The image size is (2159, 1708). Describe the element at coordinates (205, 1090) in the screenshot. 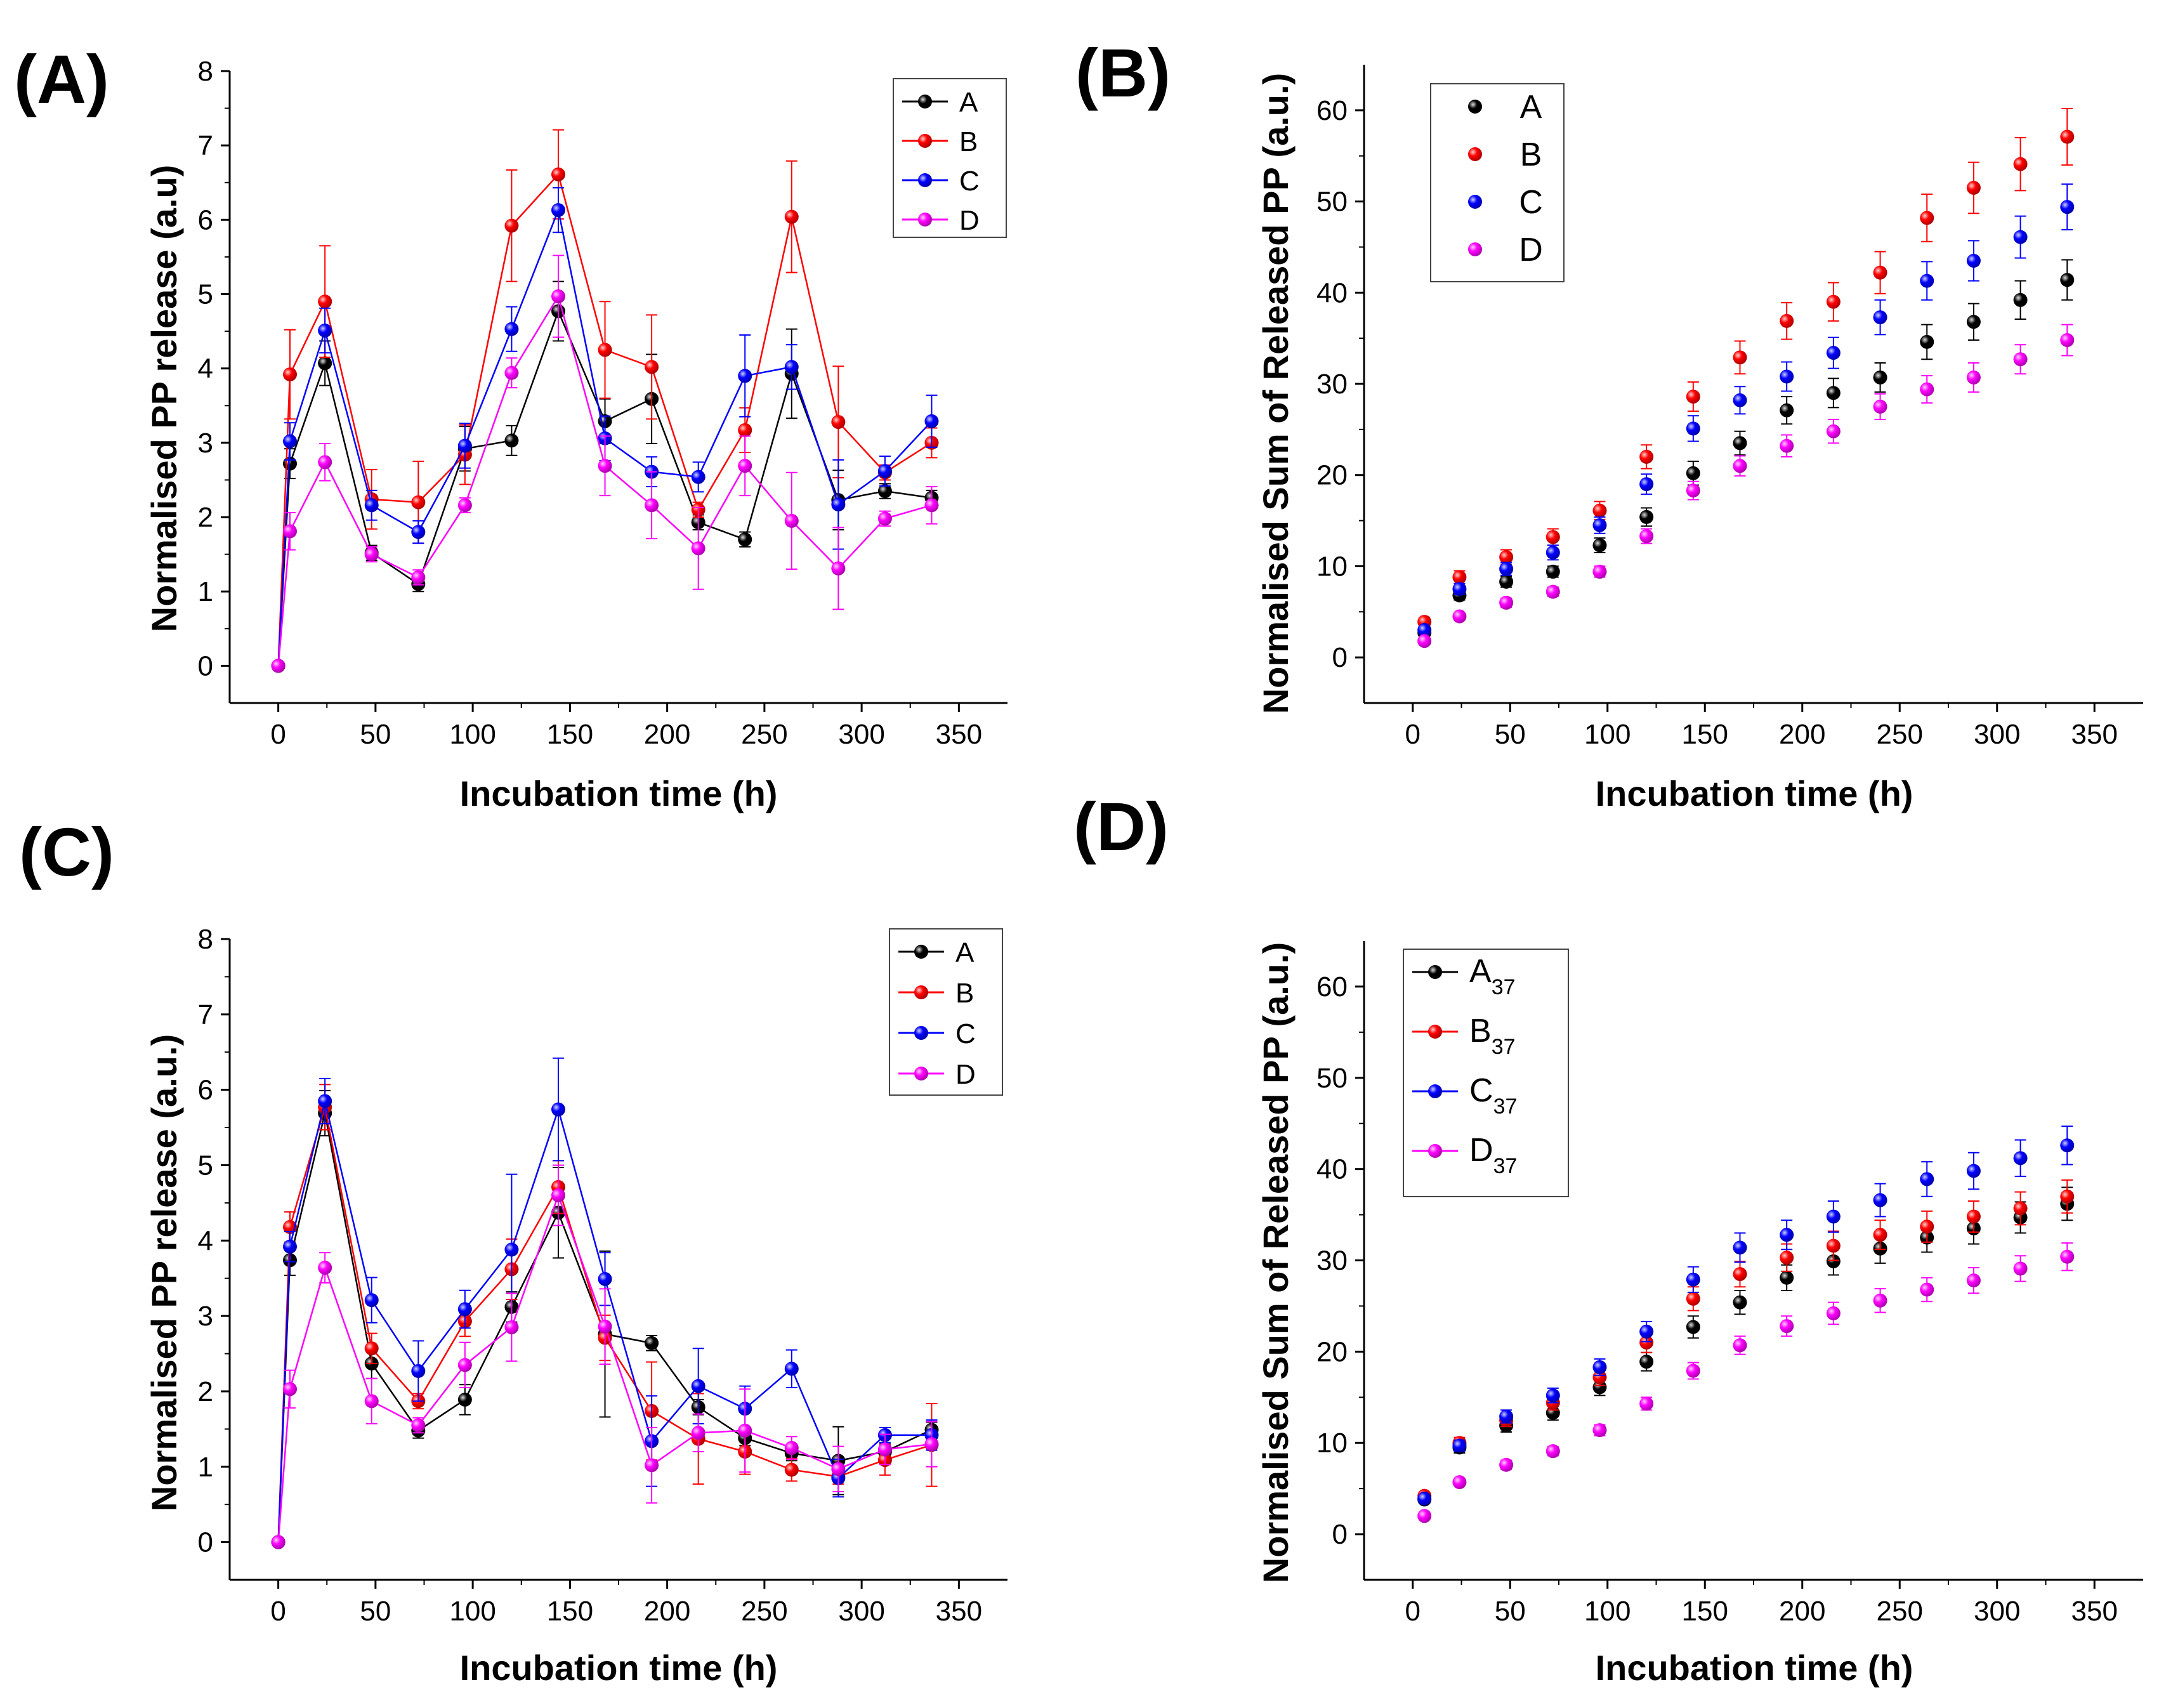

I see `y-tick-label: 6` at that location.